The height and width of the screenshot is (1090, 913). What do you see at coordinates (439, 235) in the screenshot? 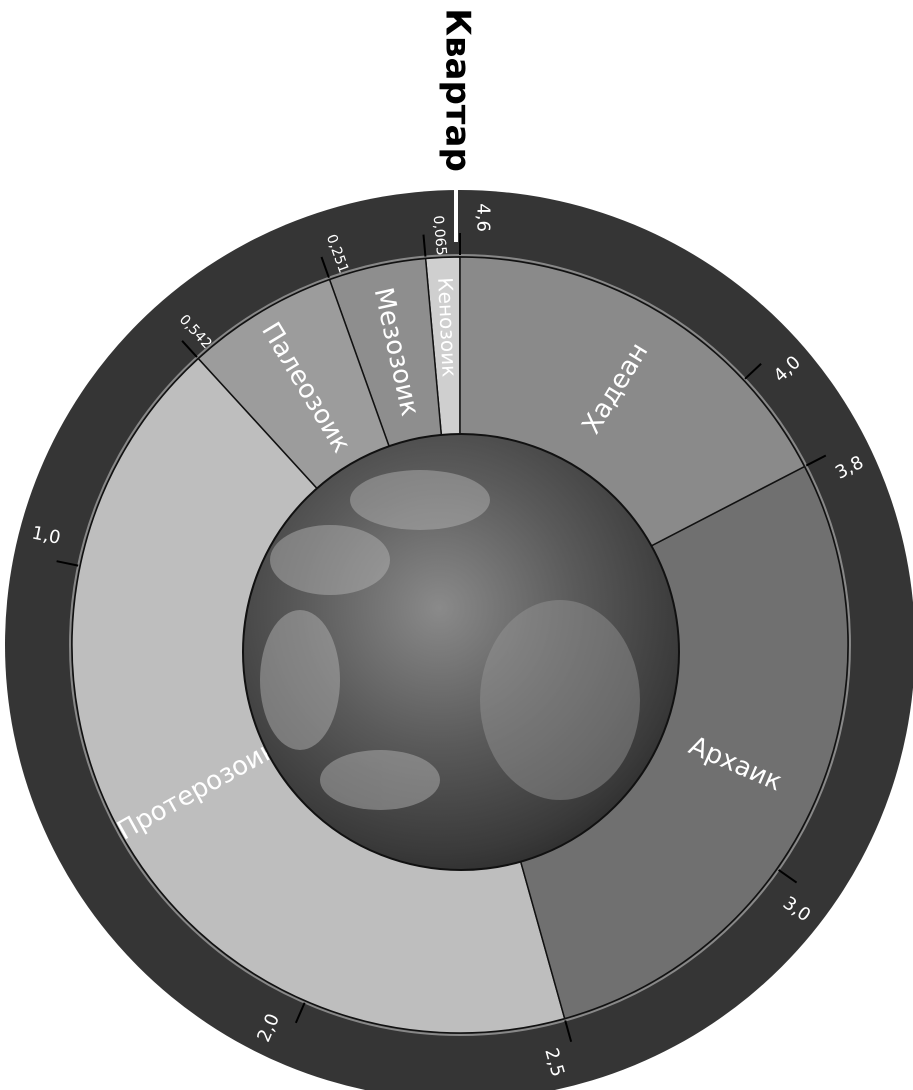
I see `tick-label: 0,065` at bounding box center [439, 235].